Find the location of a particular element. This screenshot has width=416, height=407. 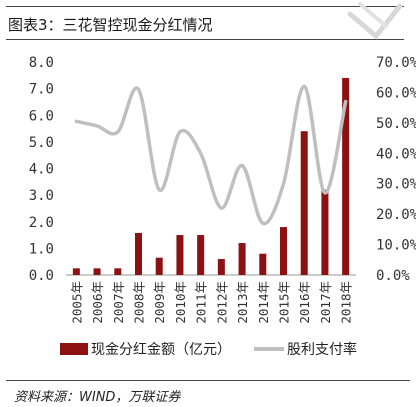

legend-line-label: 股利支付率 is located at coordinates (322, 349).